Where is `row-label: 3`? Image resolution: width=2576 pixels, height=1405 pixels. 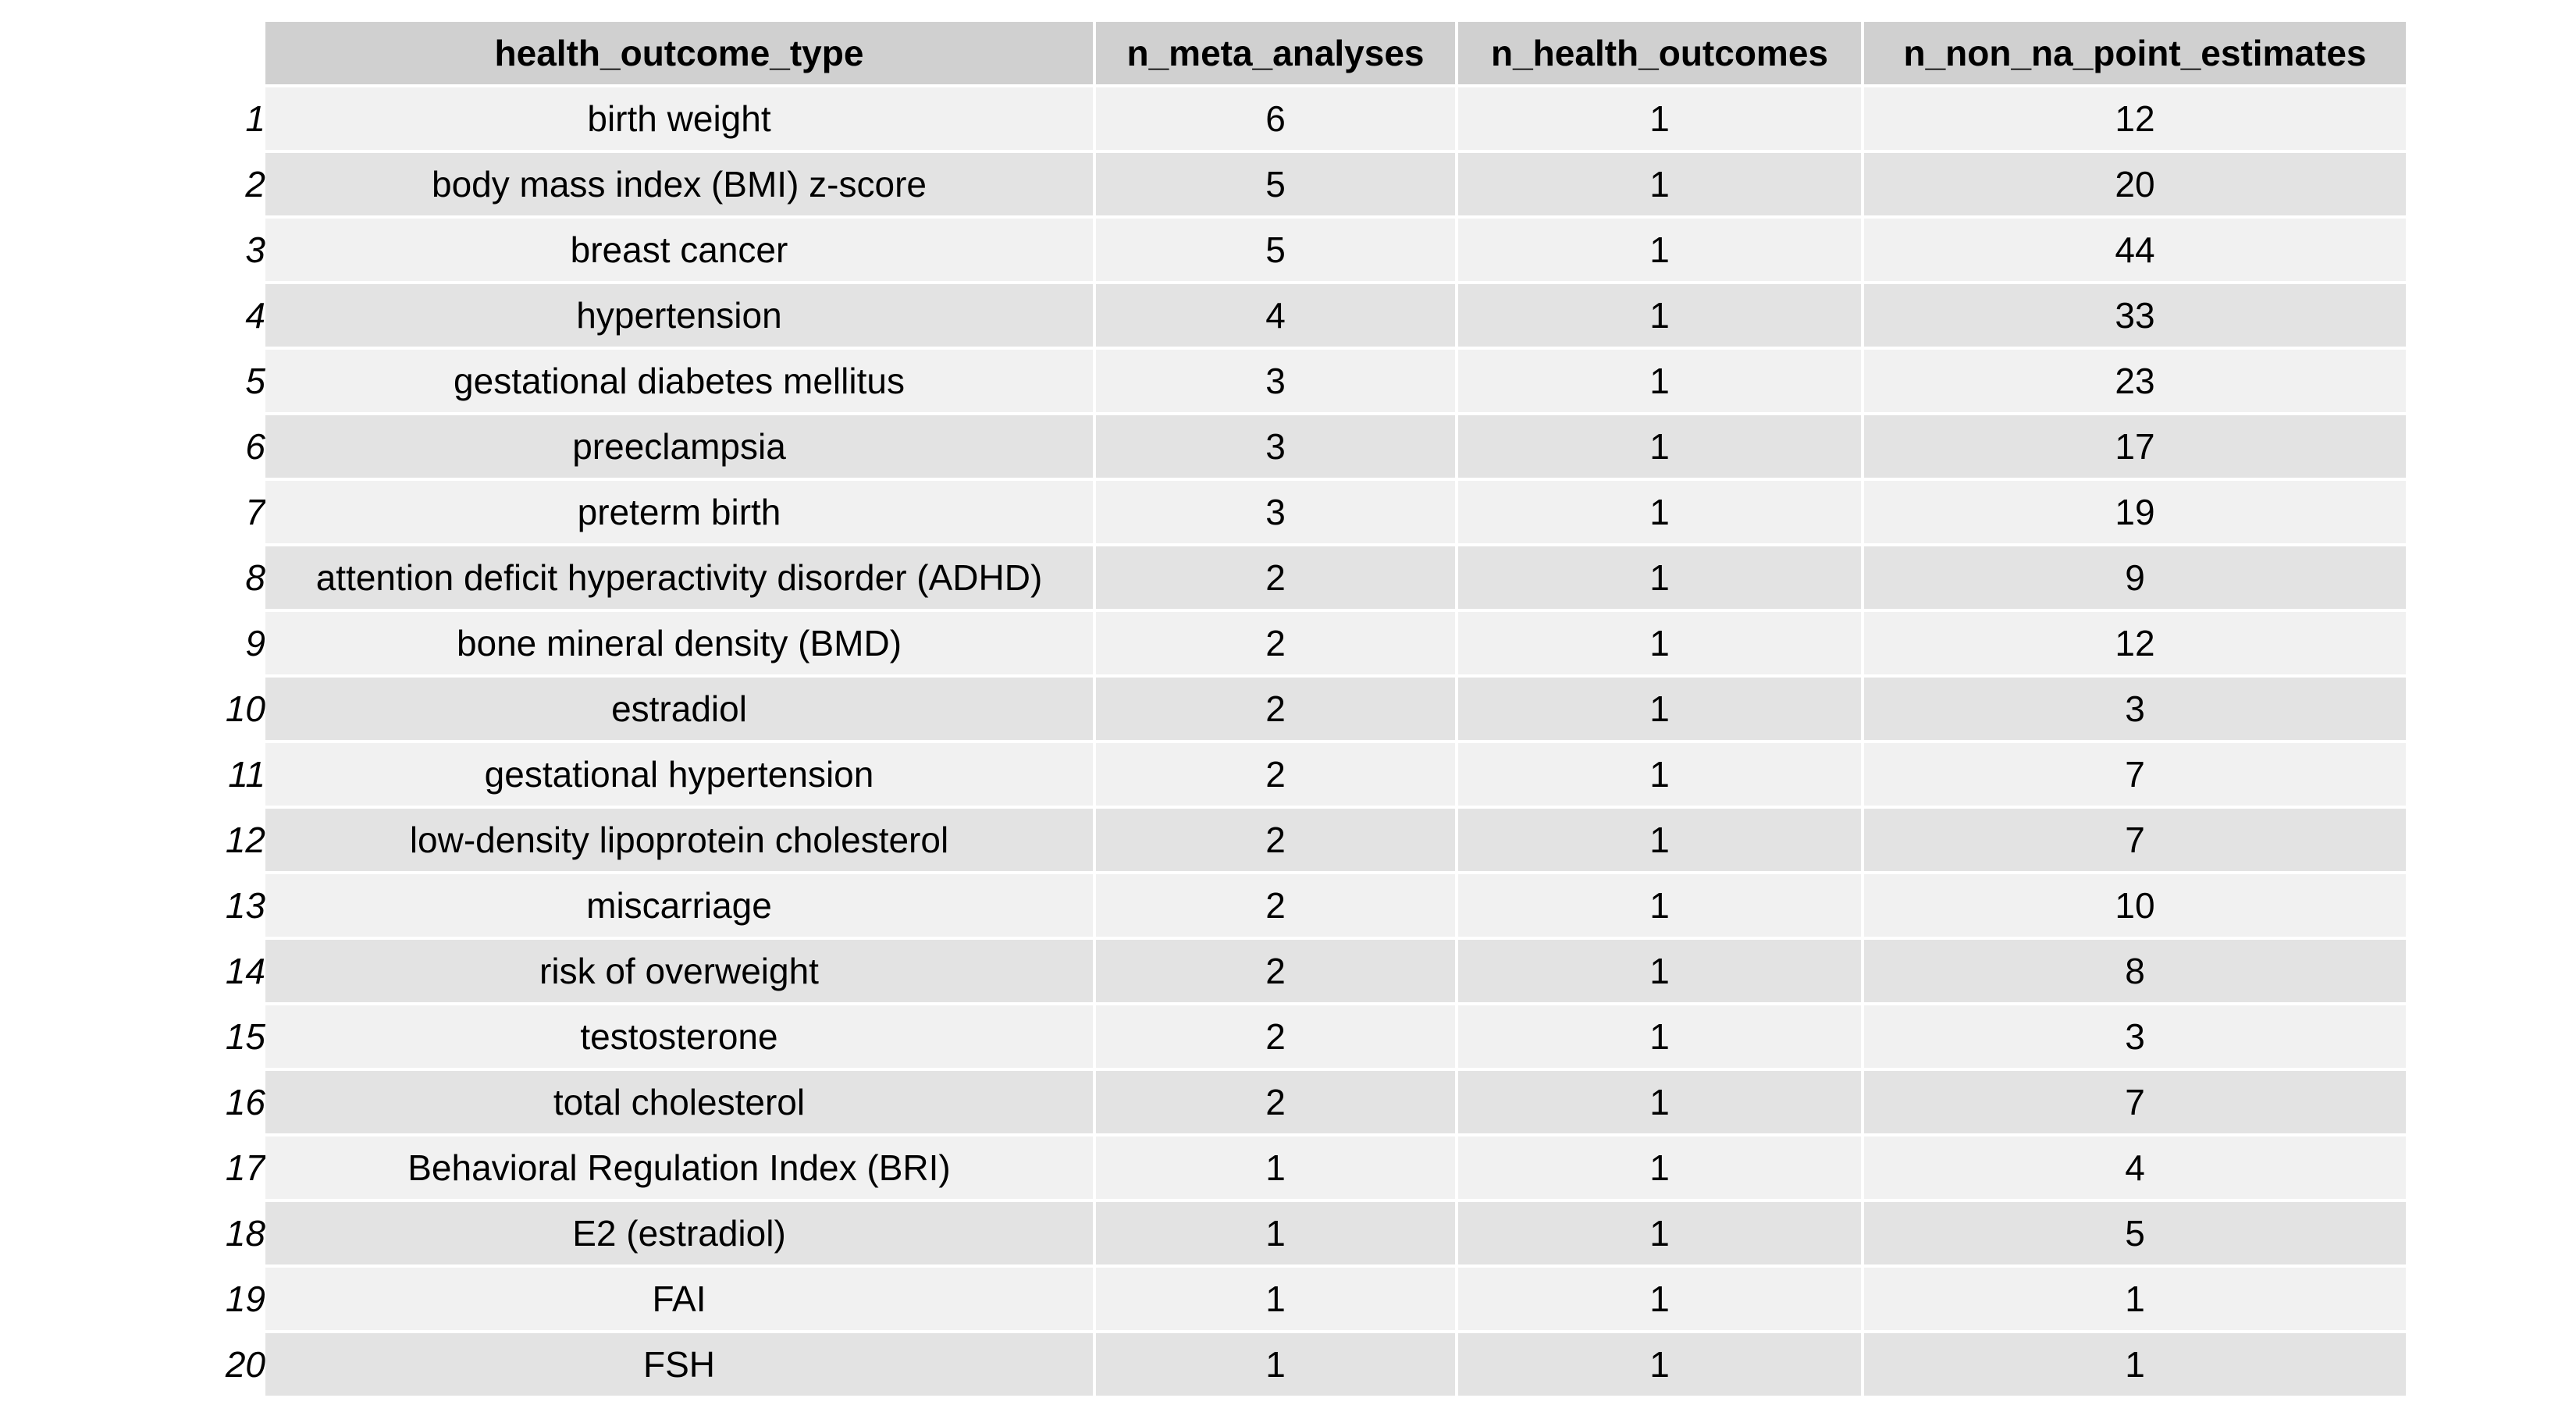 row-label: 3 is located at coordinates (255, 250).